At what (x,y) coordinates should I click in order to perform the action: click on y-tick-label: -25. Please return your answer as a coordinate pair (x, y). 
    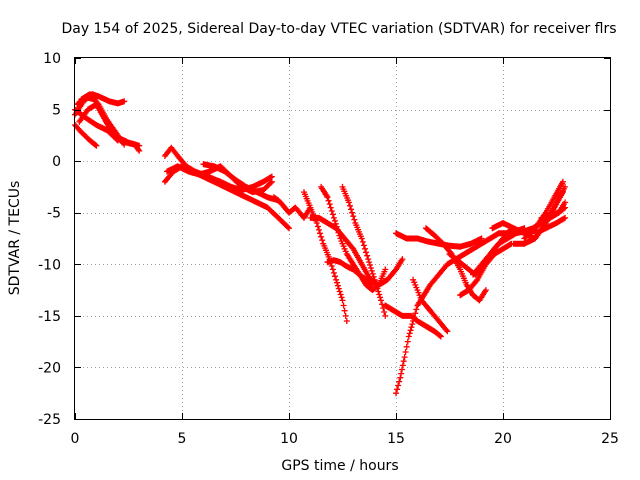
    Looking at the image, I should click on (49, 420).